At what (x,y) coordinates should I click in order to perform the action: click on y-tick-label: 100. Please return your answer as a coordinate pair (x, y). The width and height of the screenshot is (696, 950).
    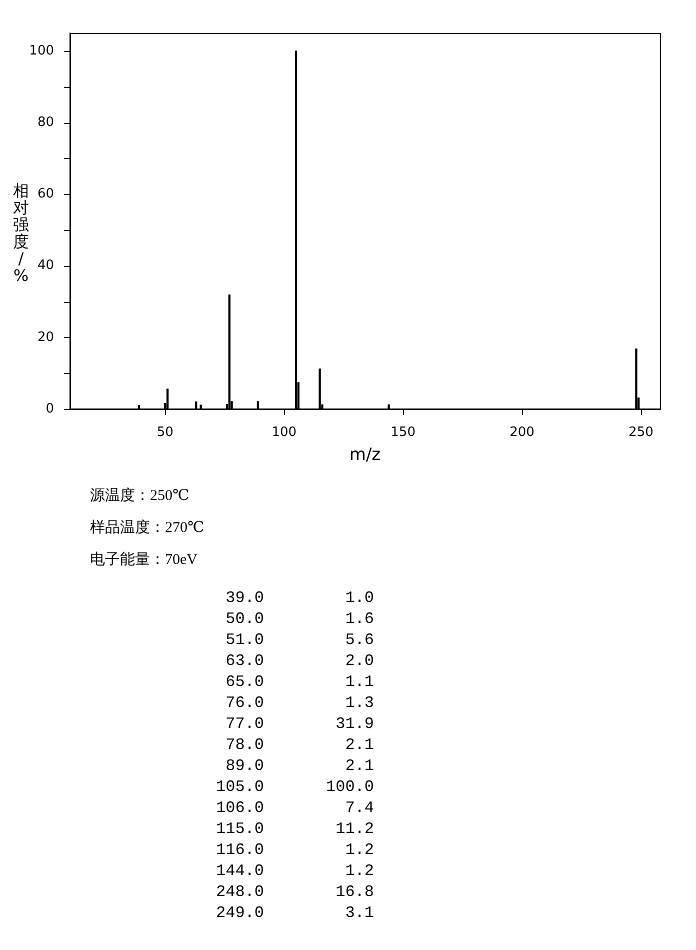
    Looking at the image, I should click on (41, 50).